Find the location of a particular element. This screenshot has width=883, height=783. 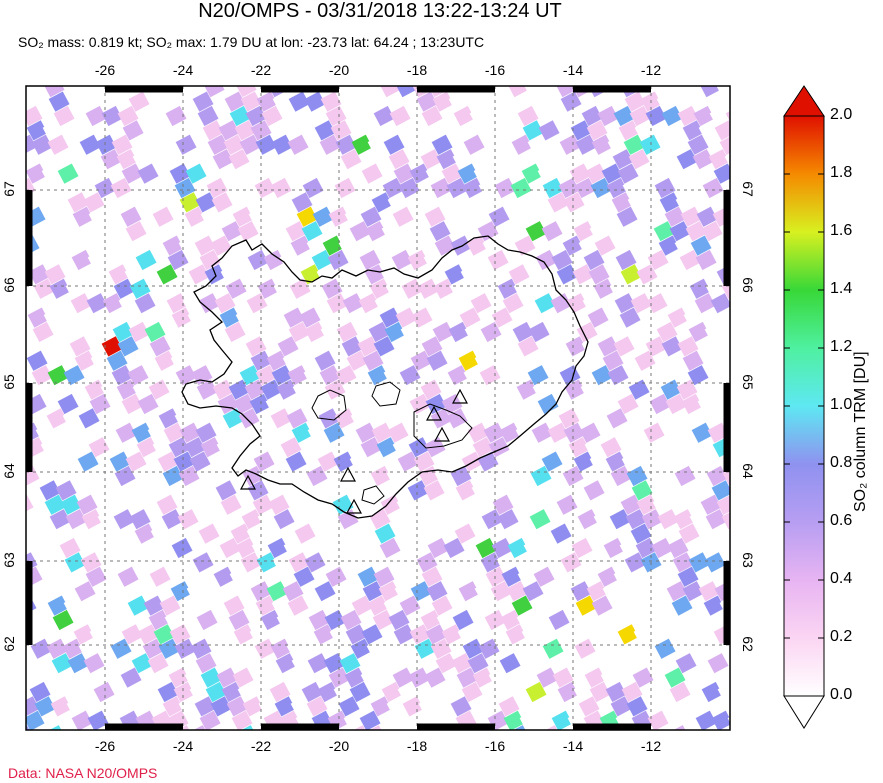

volcano-marker is located at coordinates (354, 506).